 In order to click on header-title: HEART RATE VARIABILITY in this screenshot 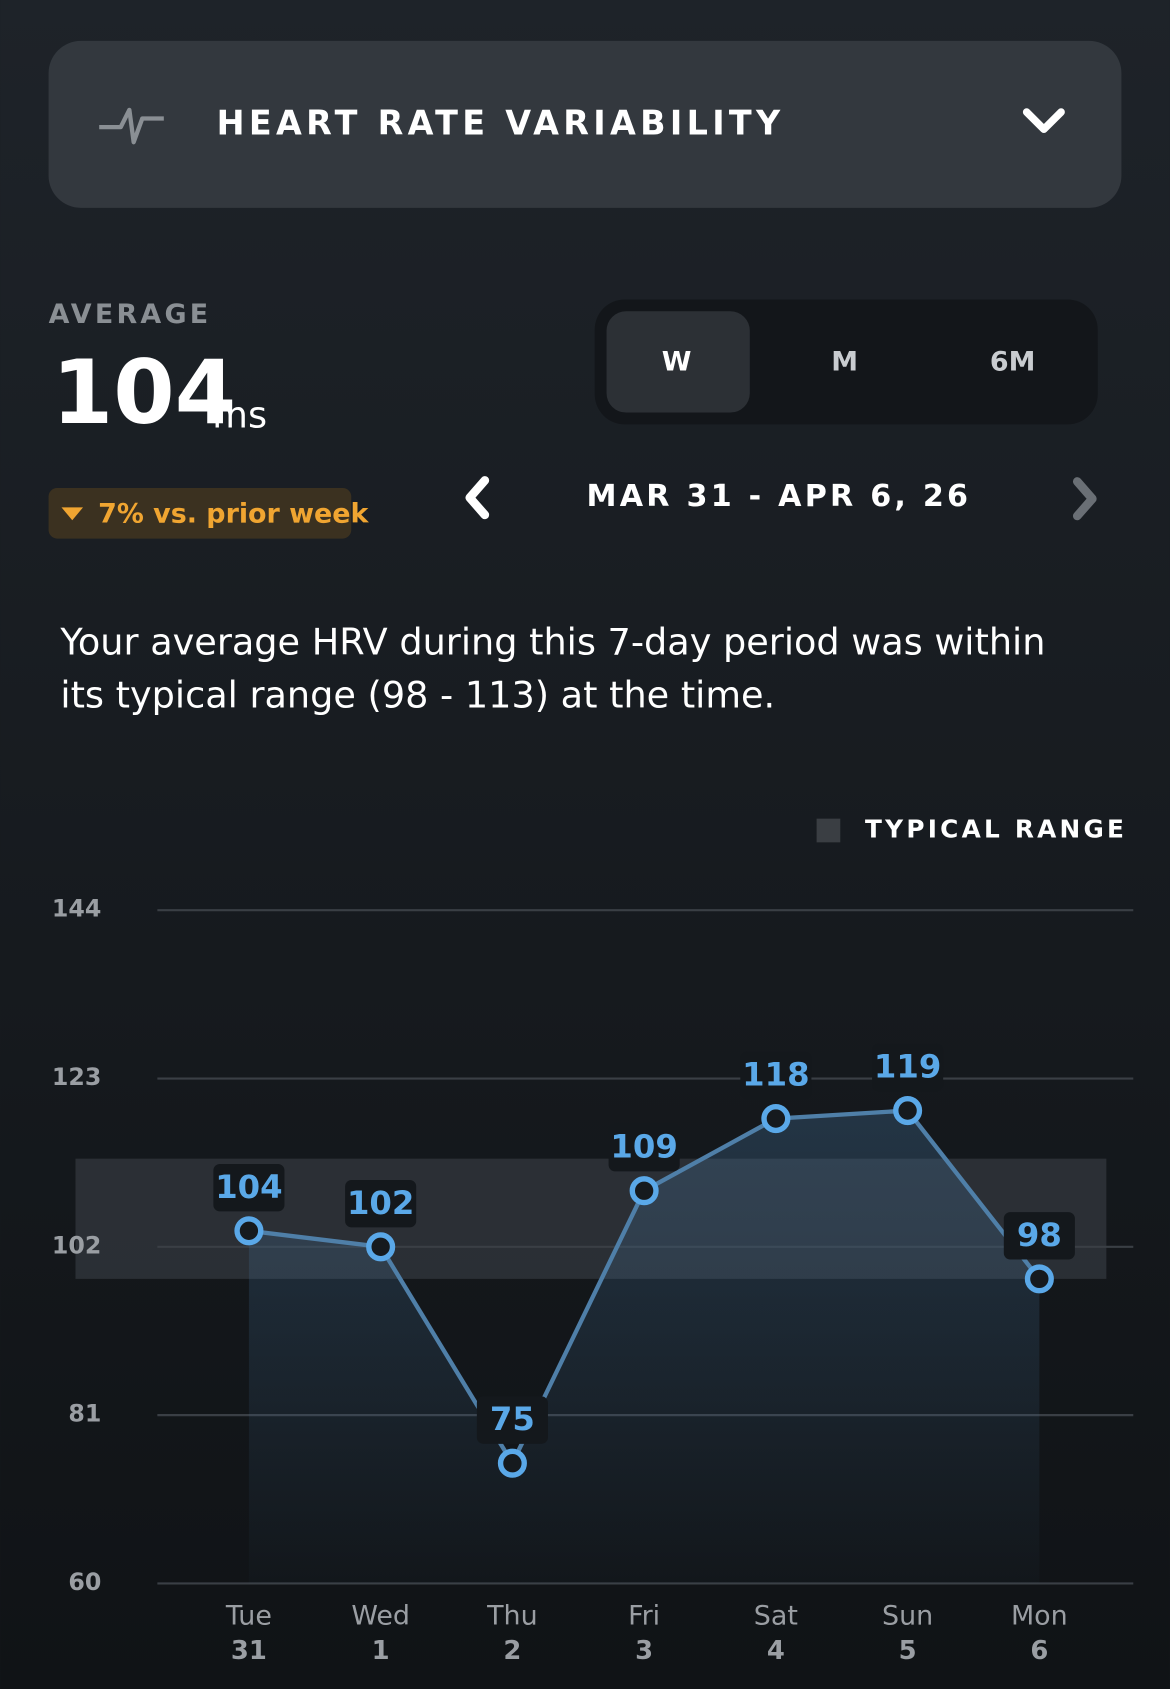, I will do `click(501, 122)`.